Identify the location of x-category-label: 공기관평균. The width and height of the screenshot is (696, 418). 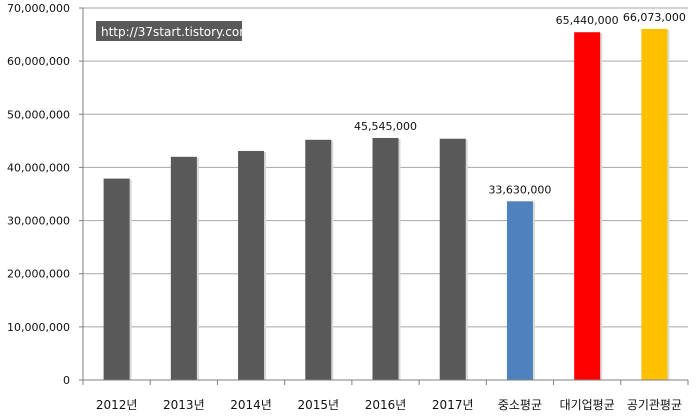
(654, 405).